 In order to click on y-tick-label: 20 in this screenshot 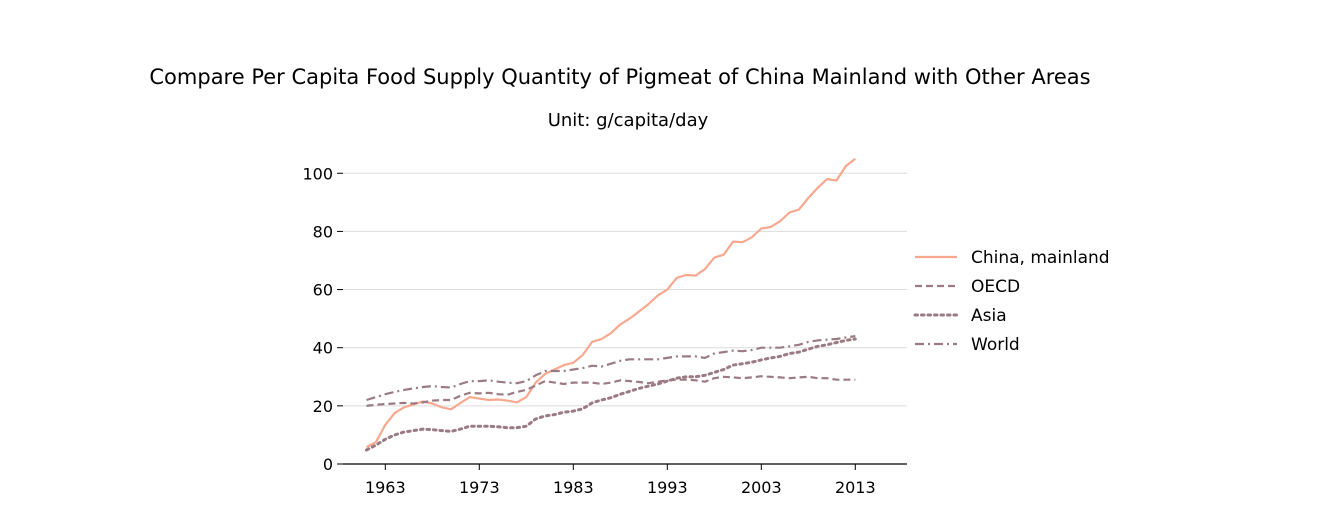, I will do `click(323, 406)`.